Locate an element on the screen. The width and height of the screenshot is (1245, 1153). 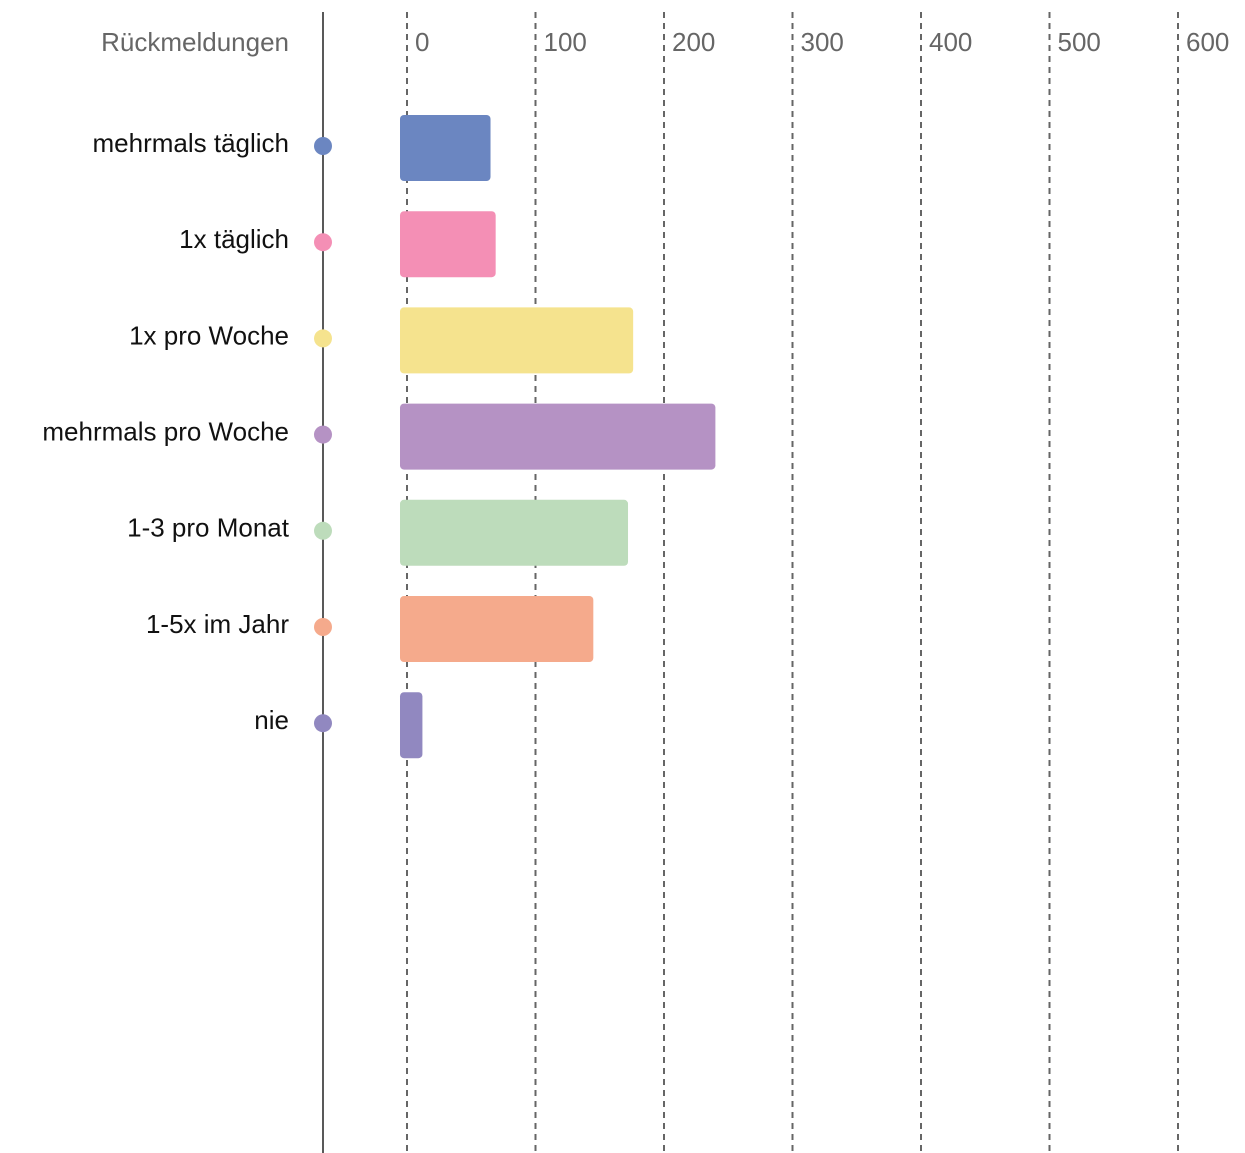
x-tick-label: 400 is located at coordinates (950, 42).